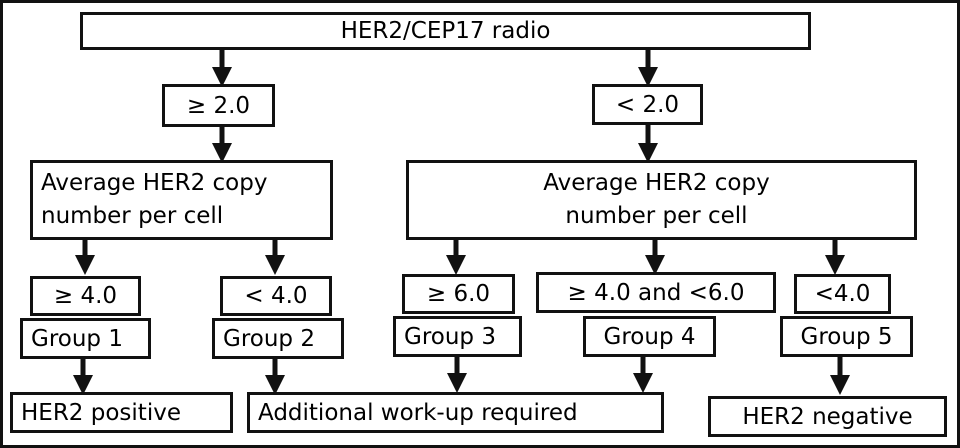  What do you see at coordinates (276, 296) in the screenshot?
I see `branch-lt-4-box: < 4.0` at bounding box center [276, 296].